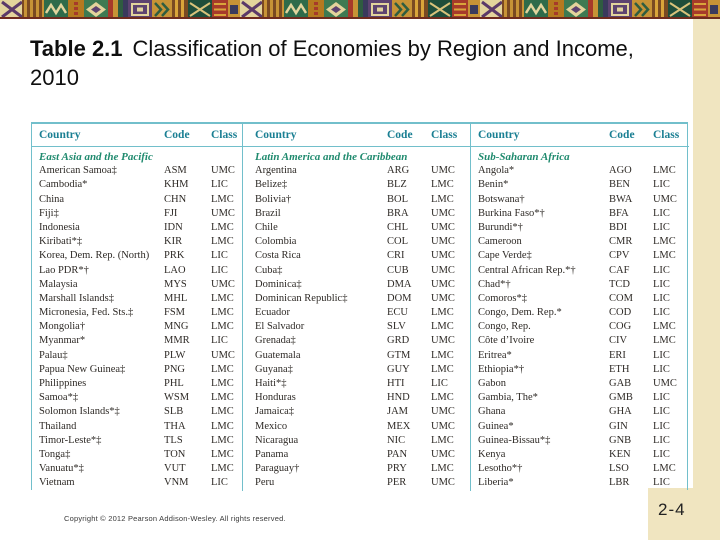 This screenshot has height=540, width=720. What do you see at coordinates (356, 412) in the screenshot?
I see `table-row: Jamaica‡ JAM UMC` at bounding box center [356, 412].